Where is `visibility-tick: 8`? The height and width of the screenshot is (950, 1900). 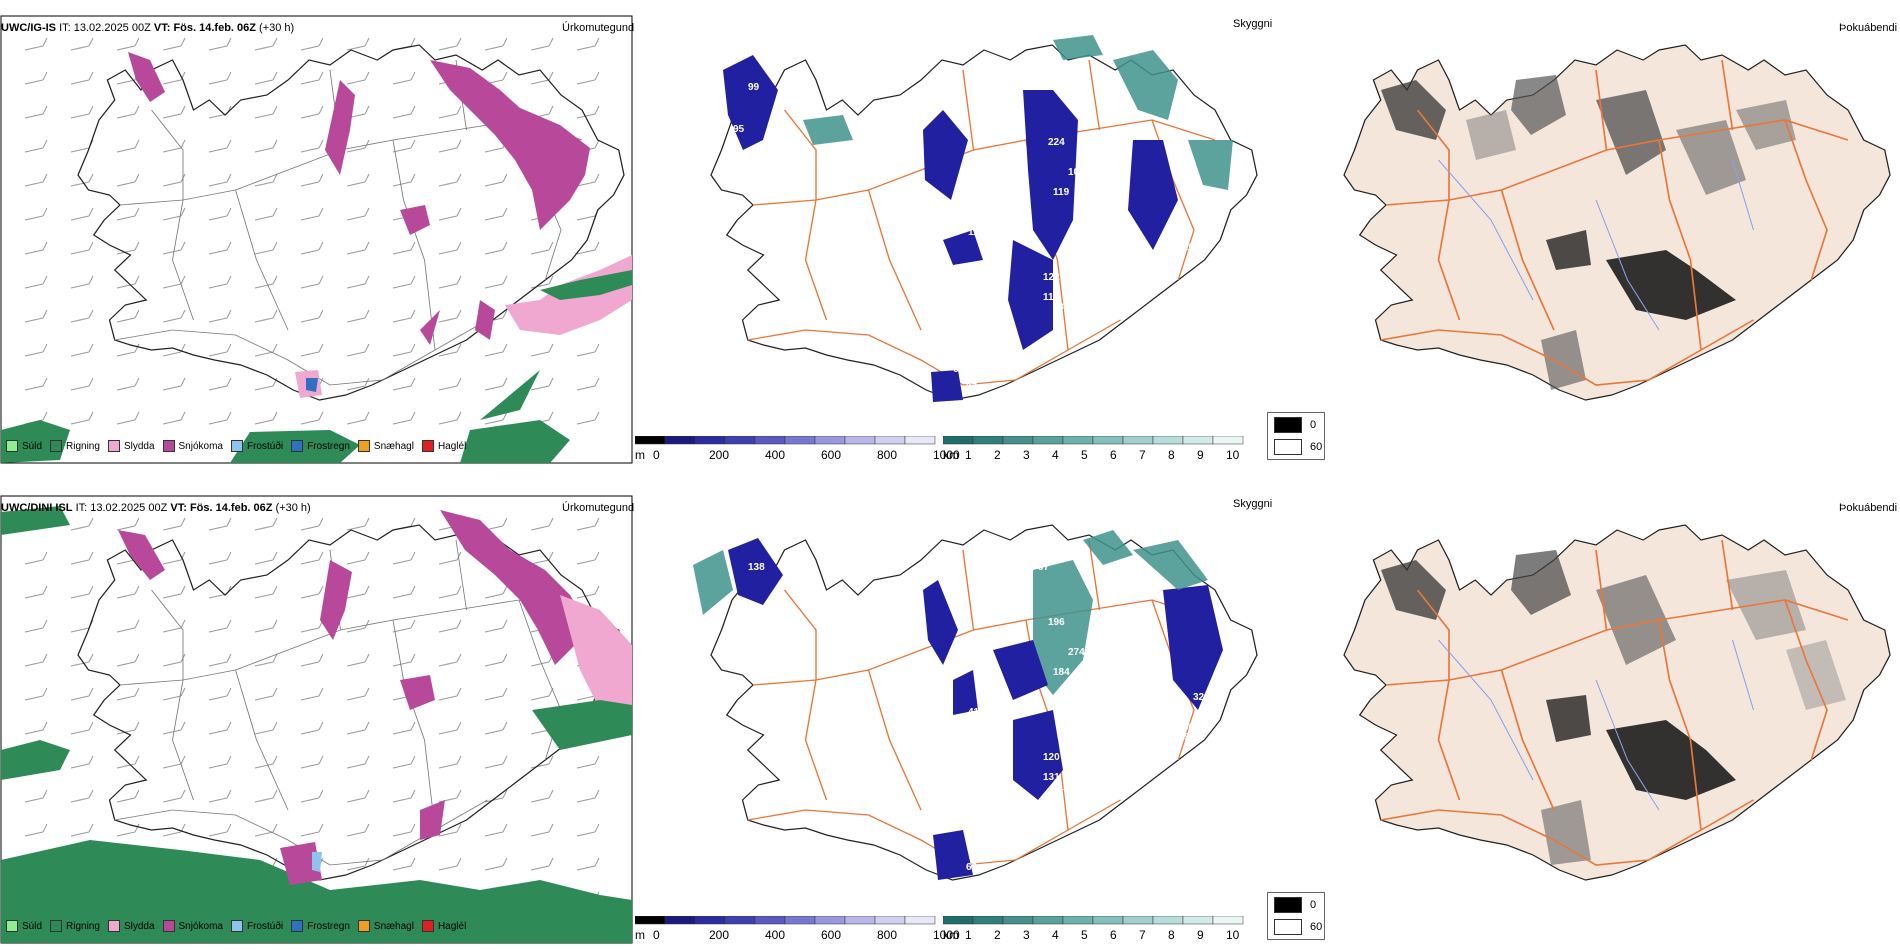 visibility-tick: 8 is located at coordinates (1171, 935).